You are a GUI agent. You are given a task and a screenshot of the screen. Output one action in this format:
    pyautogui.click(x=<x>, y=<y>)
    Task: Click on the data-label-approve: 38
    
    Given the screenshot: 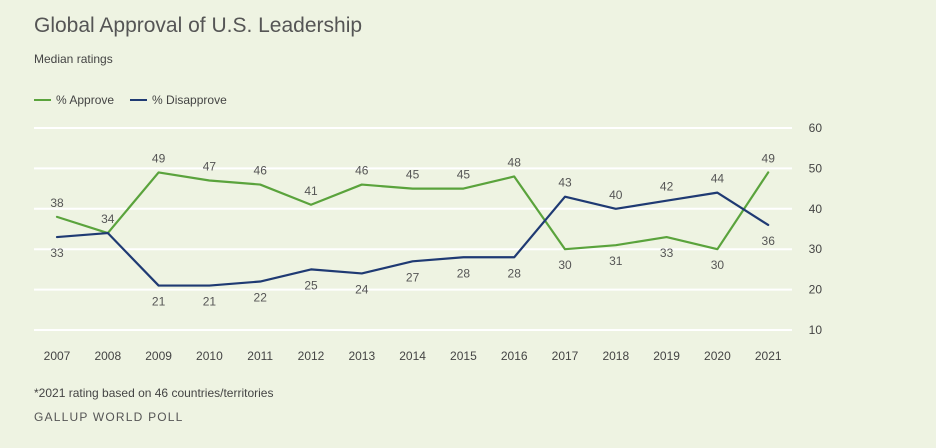 What is the action you would take?
    pyautogui.click(x=57, y=203)
    